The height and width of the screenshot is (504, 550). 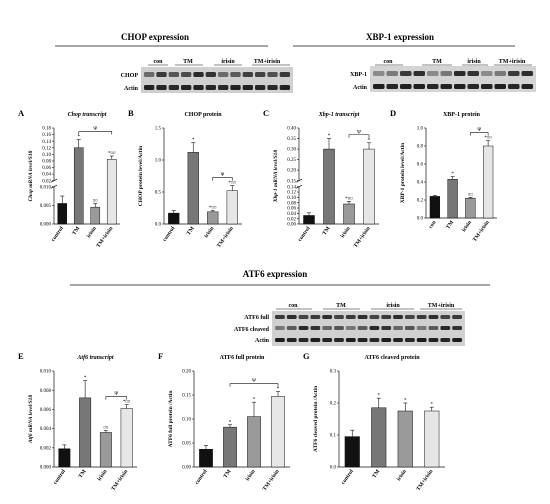 I want to click on atf6-lane-label: TM, so click(x=341, y=306).